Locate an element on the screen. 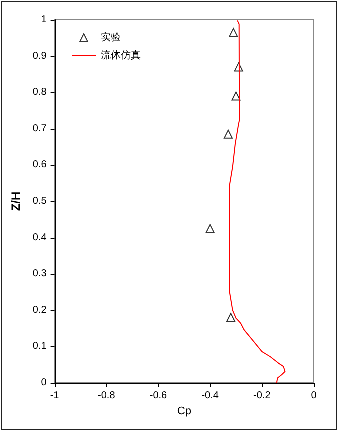 Image resolution: width=340 pixels, height=433 pixels. y-tick-label: 0.6 is located at coordinates (40, 165).